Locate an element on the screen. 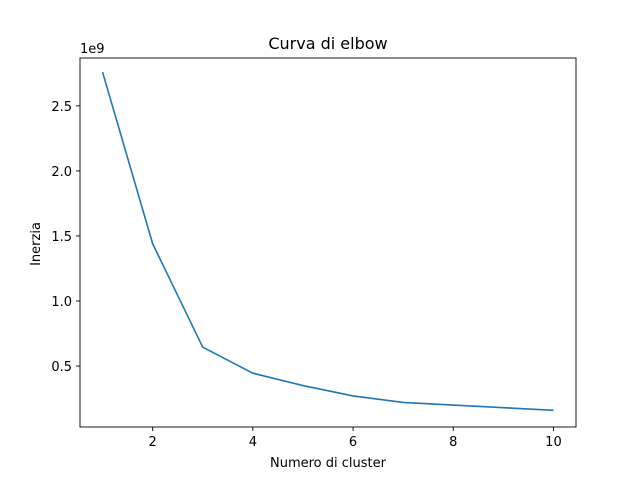 This screenshot has width=640, height=480. y-axis-label: Inerzia is located at coordinates (36, 244).